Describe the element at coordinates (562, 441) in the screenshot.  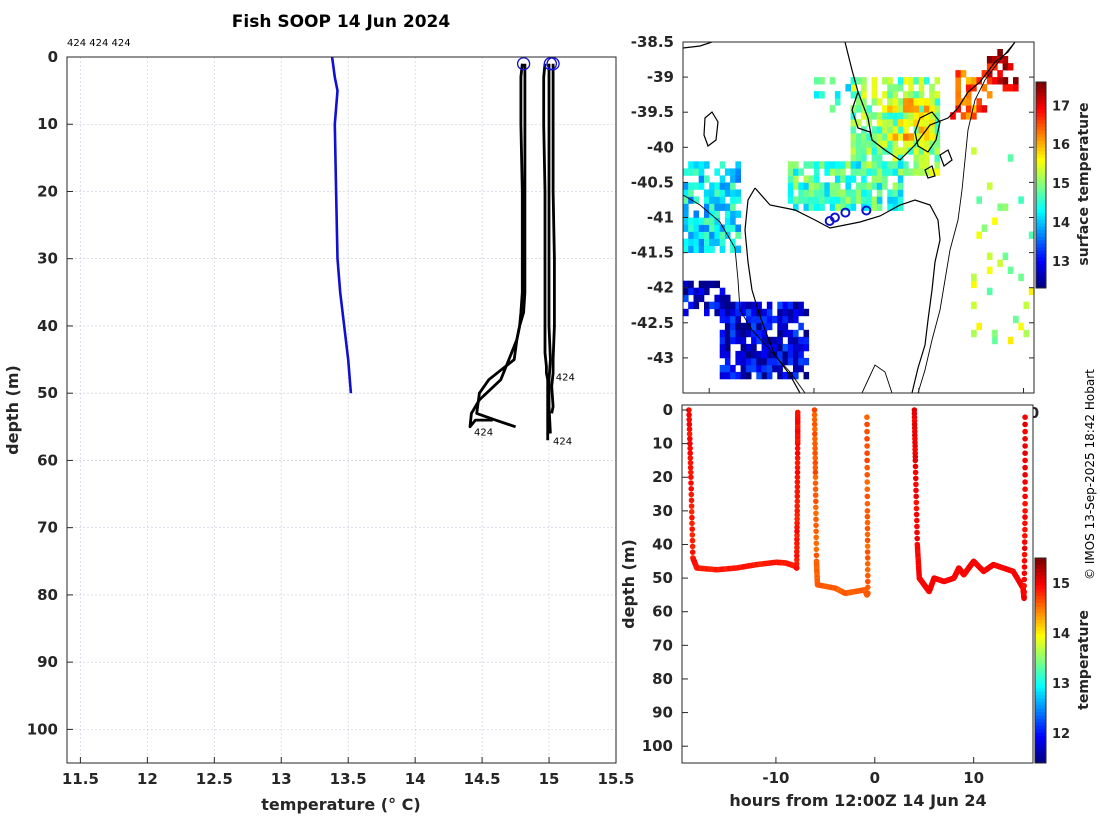
I see `profile-annotation-label: 424` at that location.